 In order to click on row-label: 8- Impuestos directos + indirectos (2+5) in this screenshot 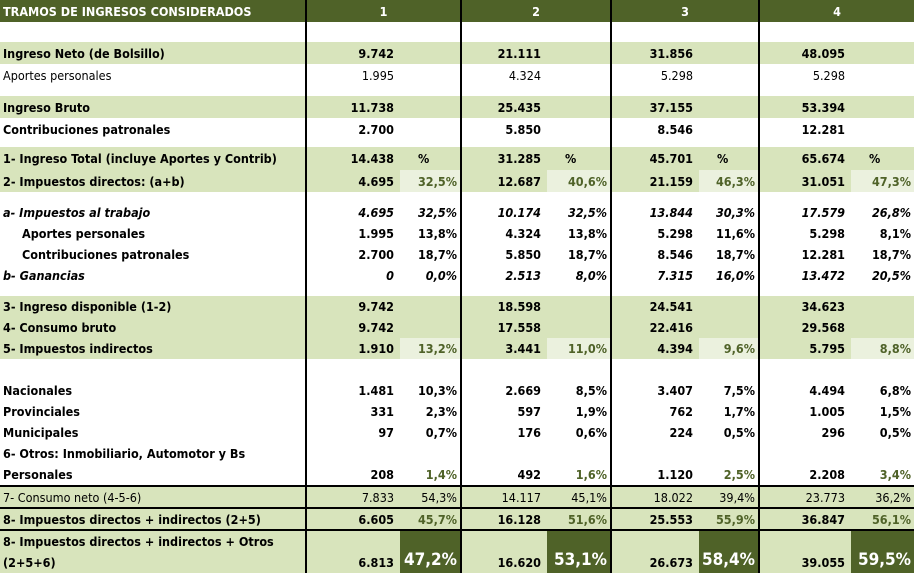, I will do `click(153, 519)`.